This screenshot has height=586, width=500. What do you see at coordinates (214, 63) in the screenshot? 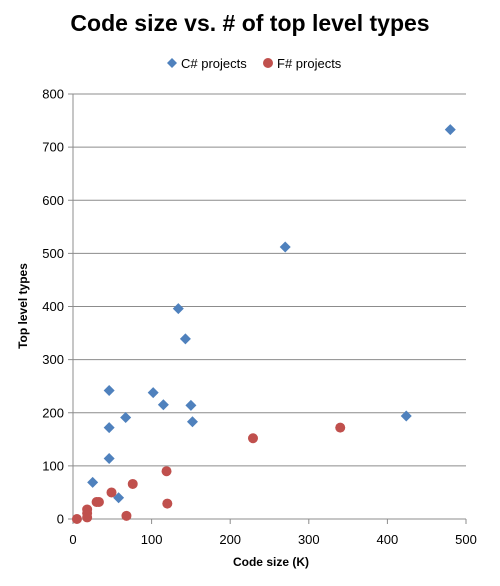
I see `legend-label-csharp: C# projects` at bounding box center [214, 63].